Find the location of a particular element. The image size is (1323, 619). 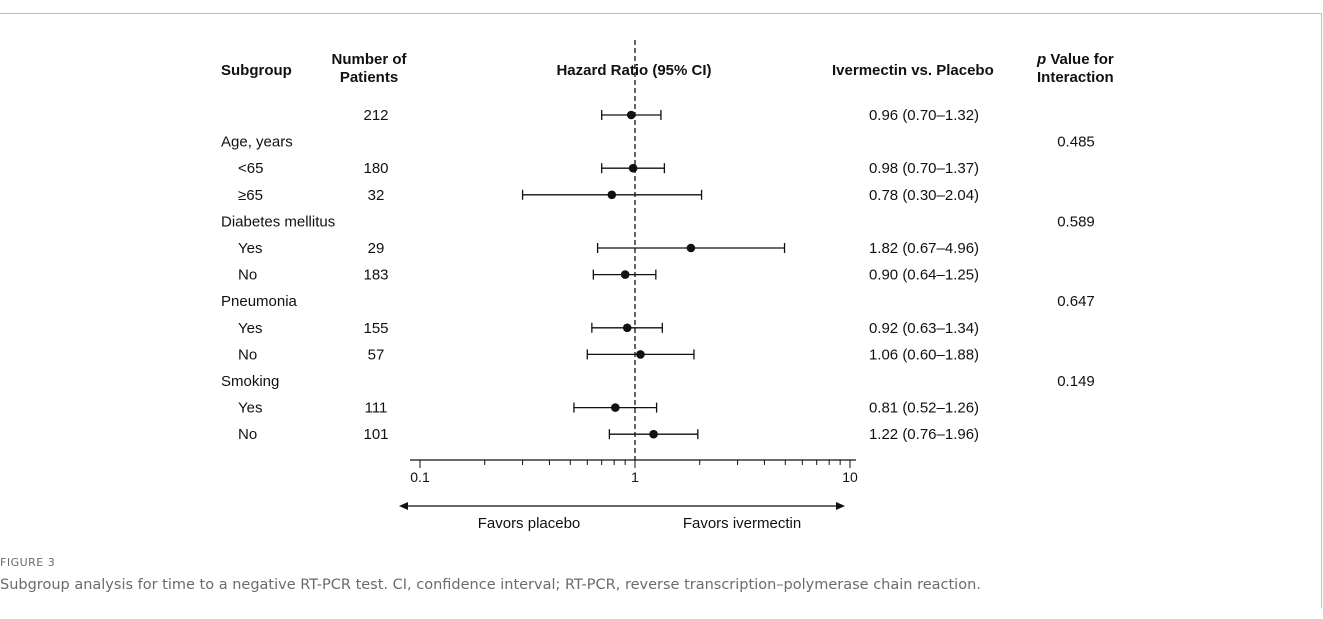

header-patients-line1: Number of is located at coordinates (370, 59).